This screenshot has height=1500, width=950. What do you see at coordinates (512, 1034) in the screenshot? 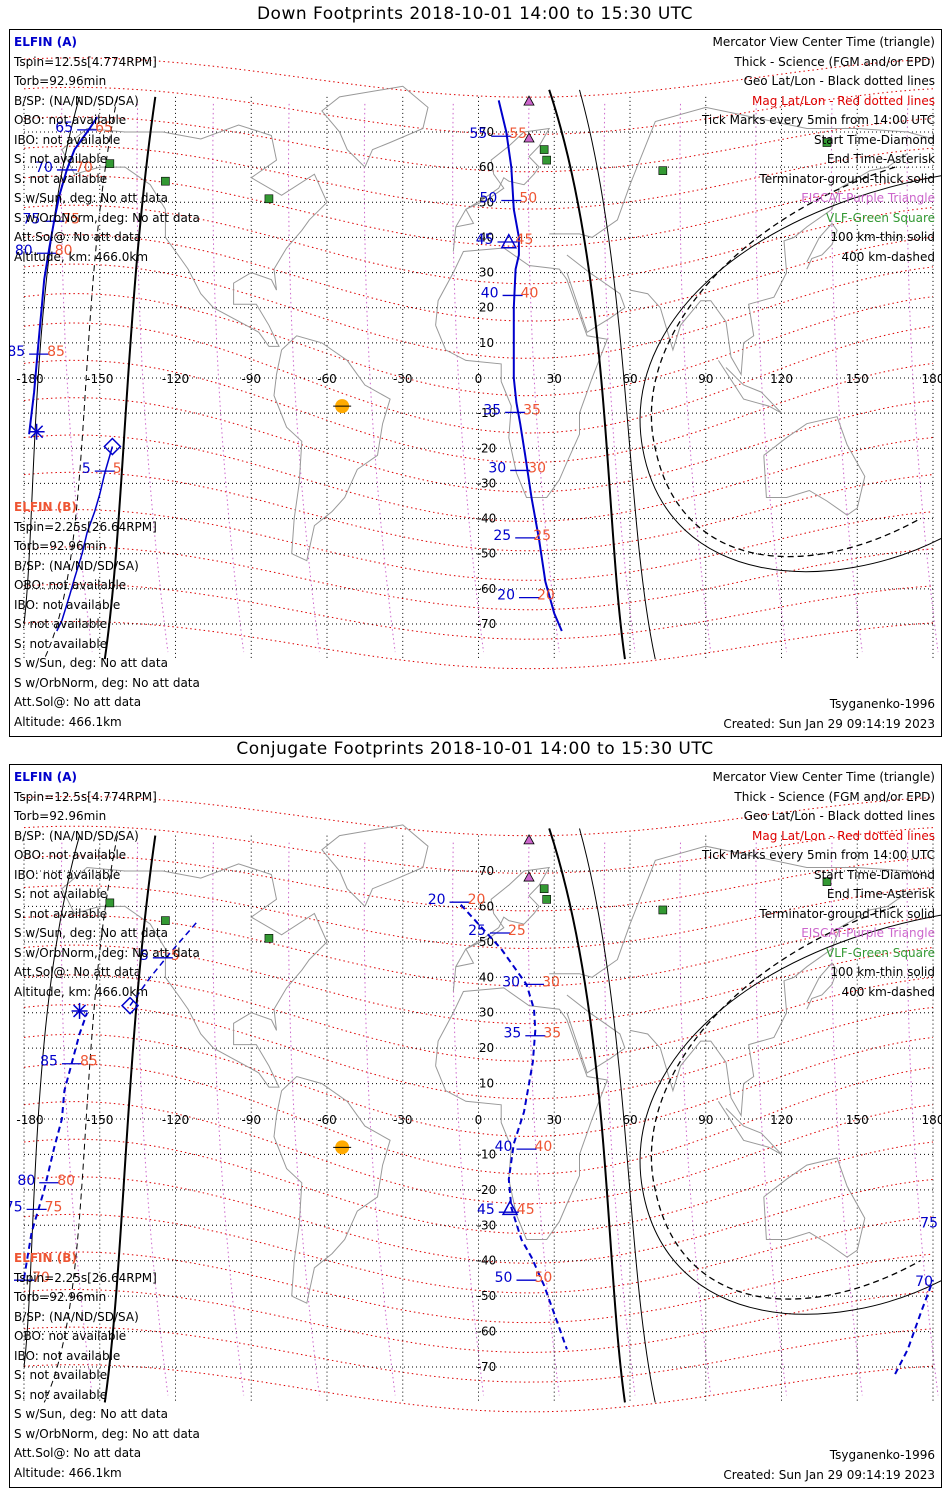
I see `elfin-a-tick2-label-a: 35` at bounding box center [512, 1034].